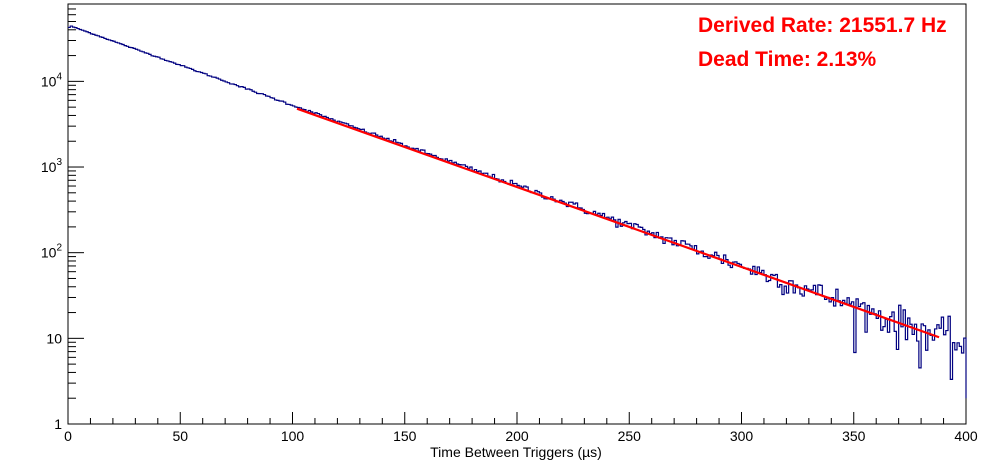 The image size is (996, 472). I want to click on x-tick-label: 150, so click(405, 436).